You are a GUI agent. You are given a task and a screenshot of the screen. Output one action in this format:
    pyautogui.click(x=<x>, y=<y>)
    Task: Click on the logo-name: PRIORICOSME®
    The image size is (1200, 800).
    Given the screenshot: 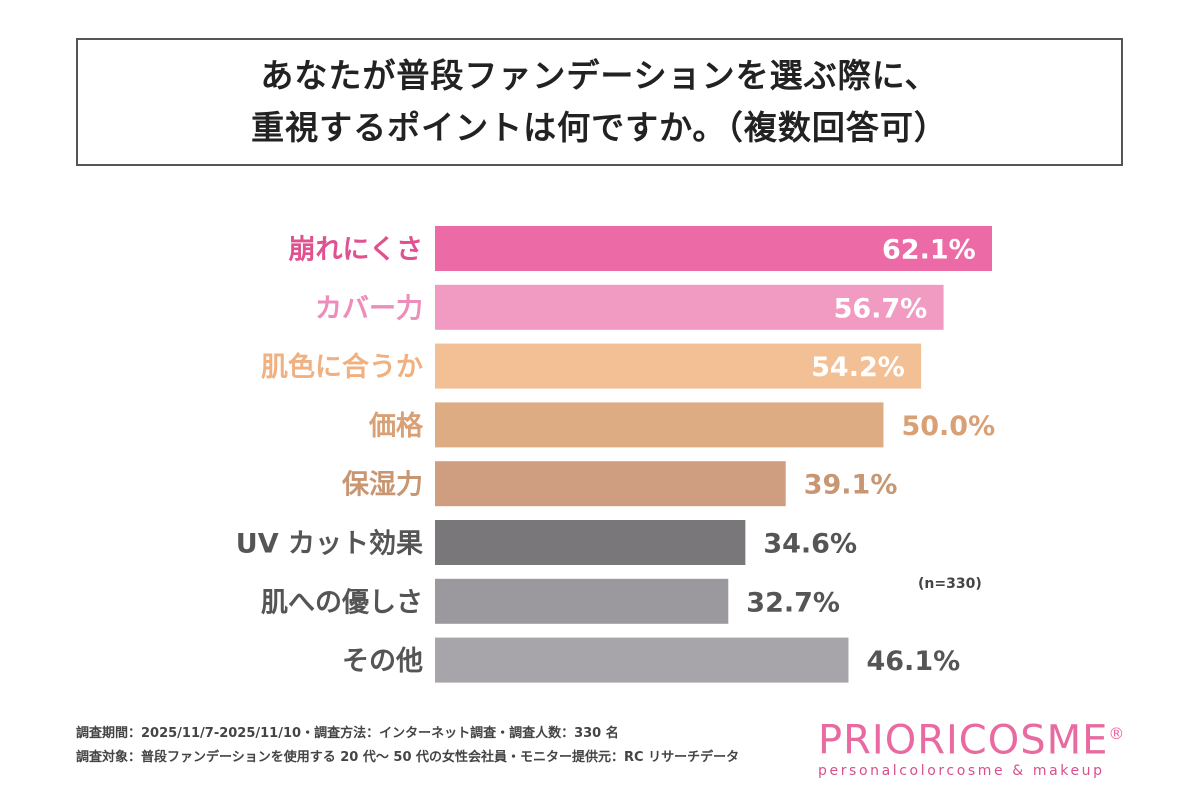 What is the action you would take?
    pyautogui.click(x=971, y=738)
    